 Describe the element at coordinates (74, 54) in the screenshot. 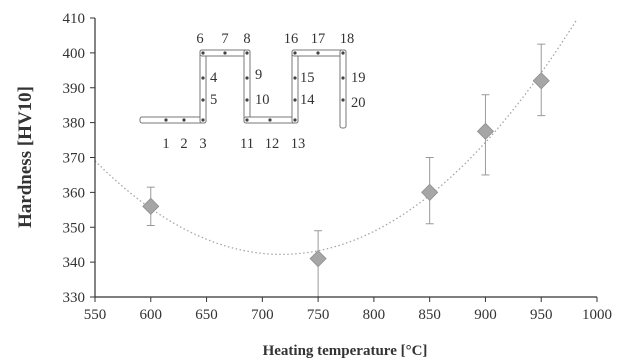

I see `y-tick-label: 400` at that location.